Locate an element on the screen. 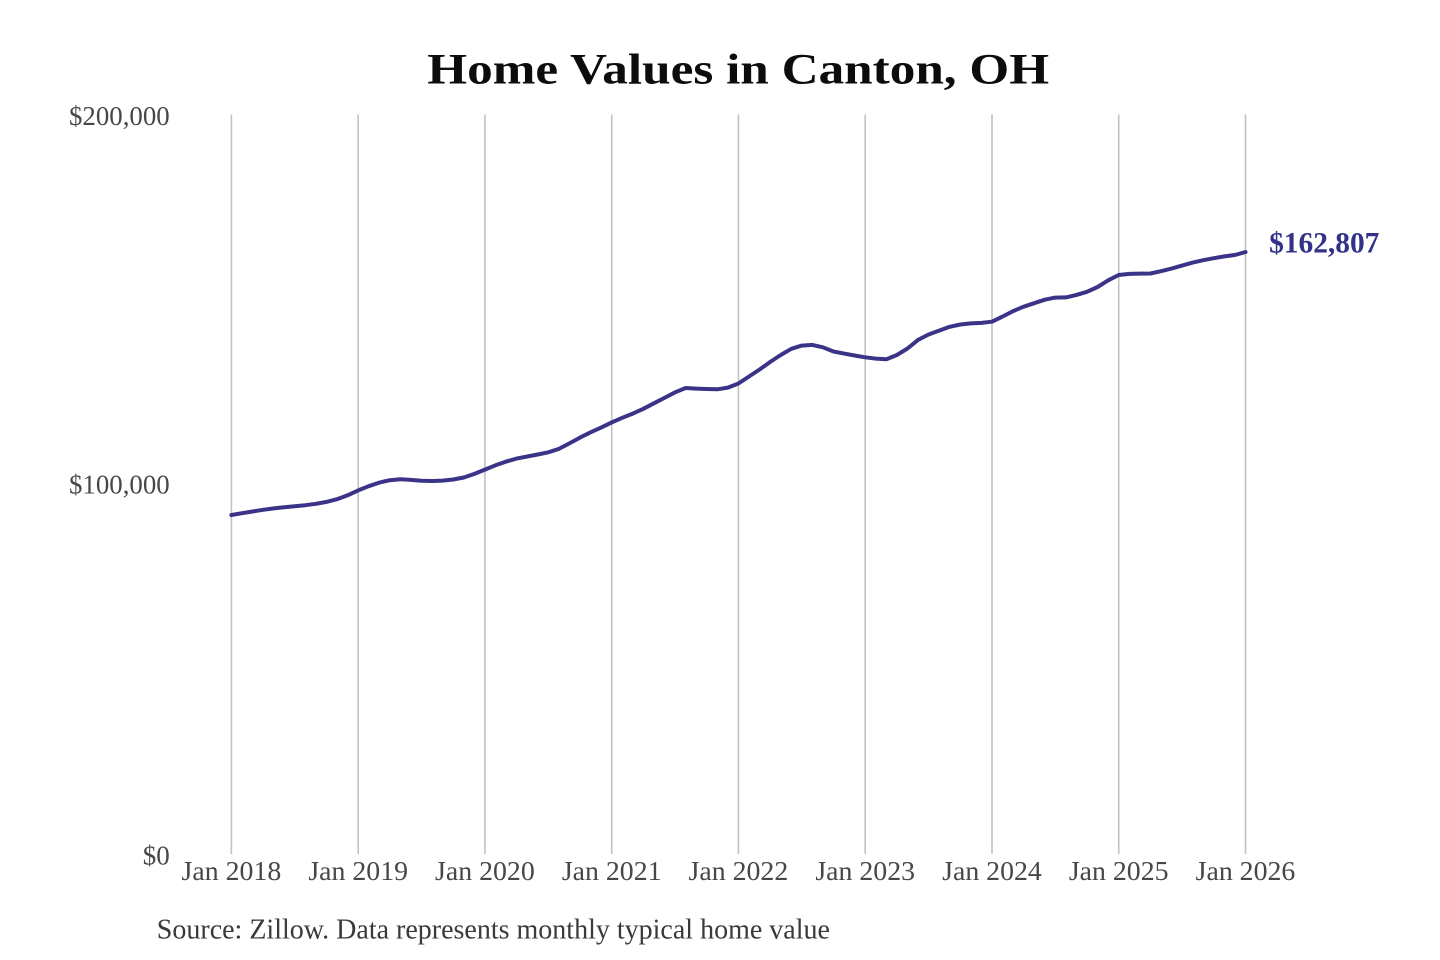 This screenshot has height=960, width=1440. svg-text: $162,807 is located at coordinates (1324, 243).